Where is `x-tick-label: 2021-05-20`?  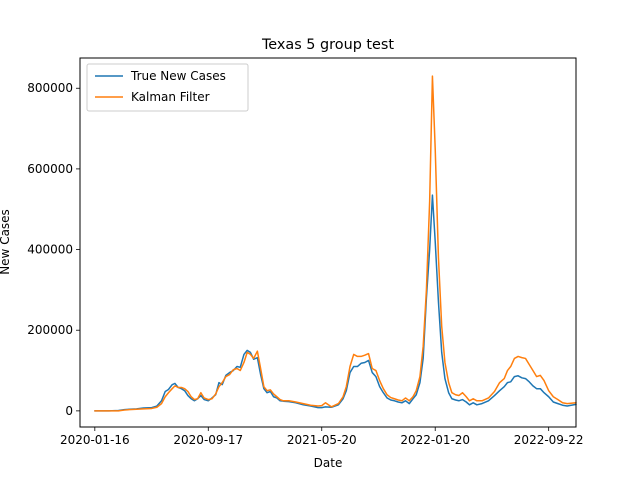 x-tick-label: 2021-05-20 is located at coordinates (322, 440).